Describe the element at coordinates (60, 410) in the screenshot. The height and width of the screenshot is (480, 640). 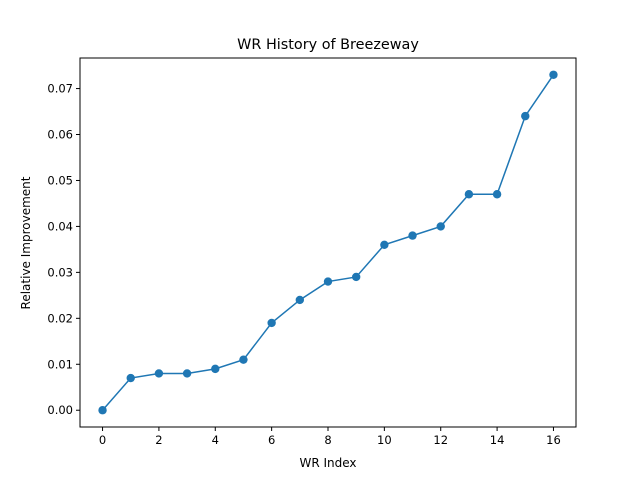
I see `y-tick-label: 0.00` at that location.